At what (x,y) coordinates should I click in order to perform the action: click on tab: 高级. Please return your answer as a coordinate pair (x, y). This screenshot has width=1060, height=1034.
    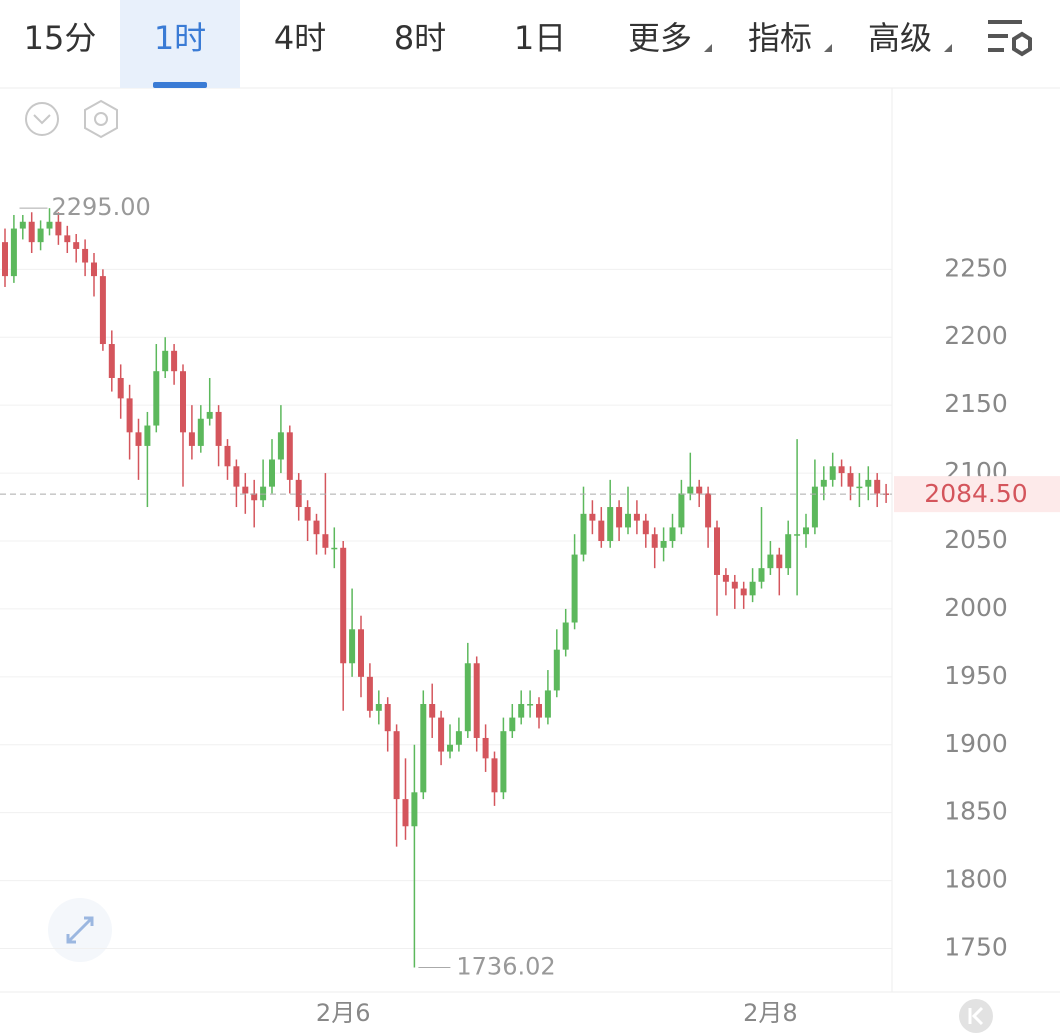
    Looking at the image, I should click on (900, 38).